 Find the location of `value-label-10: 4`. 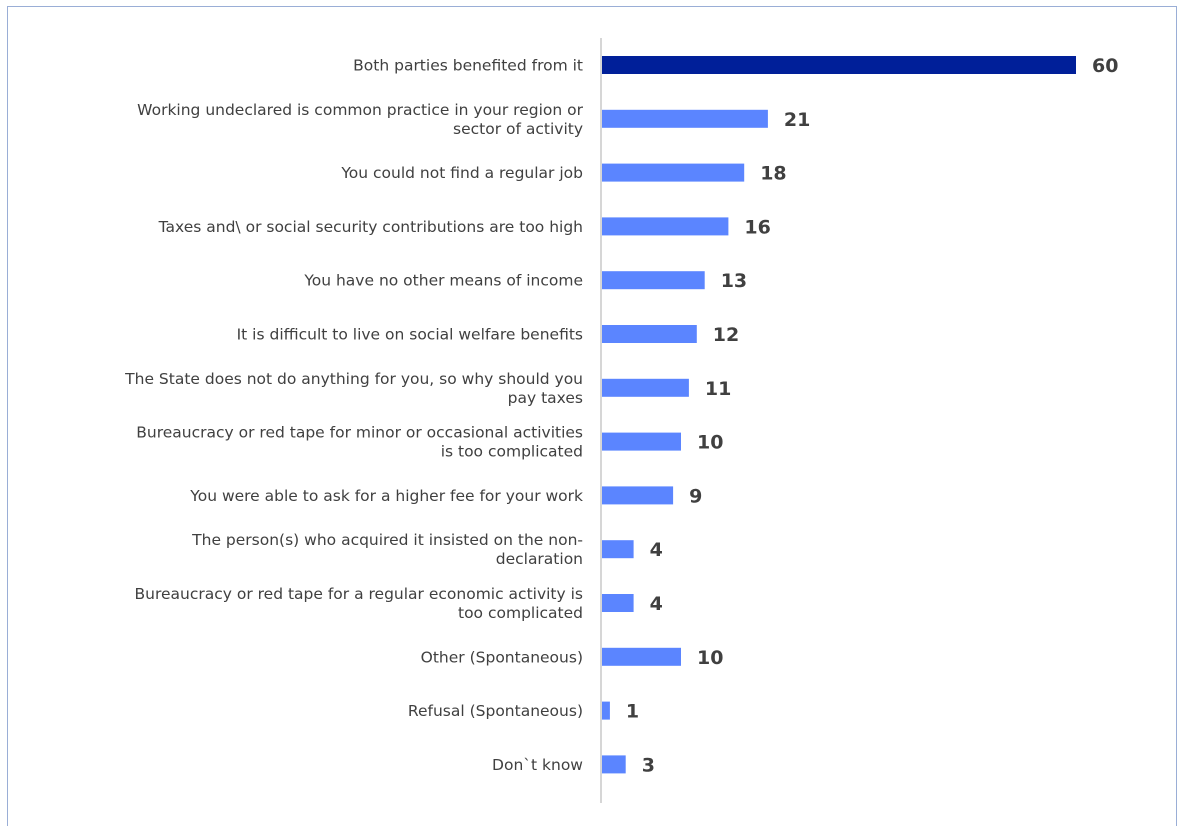

value-label-10: 4 is located at coordinates (656, 604).